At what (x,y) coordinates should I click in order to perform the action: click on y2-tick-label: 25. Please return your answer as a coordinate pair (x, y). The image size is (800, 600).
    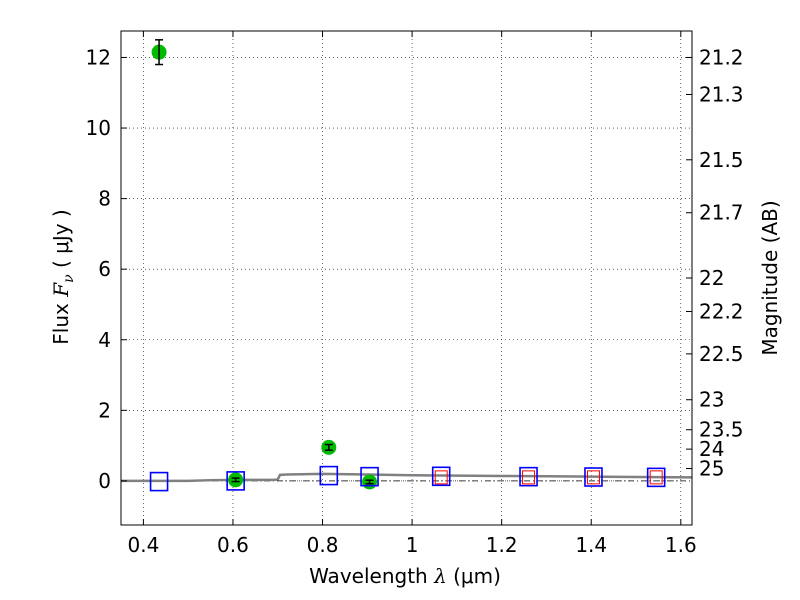
    Looking at the image, I should click on (711, 469).